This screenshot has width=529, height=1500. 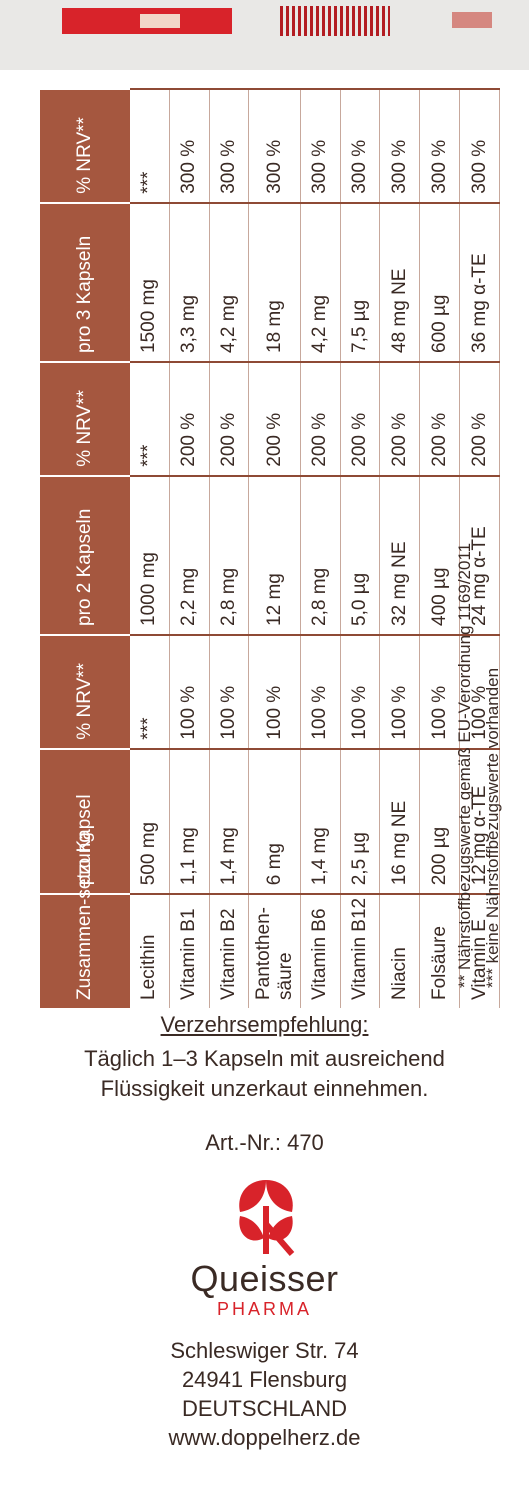 I want to click on table-cell: 1,1 mg, so click(x=189, y=821).